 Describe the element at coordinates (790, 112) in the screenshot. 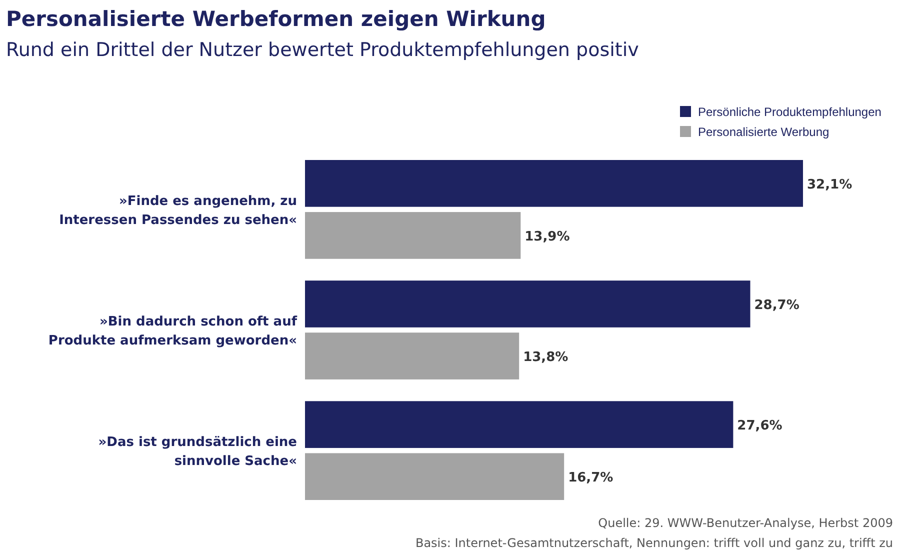

I see `legend-label: Persönliche Produktempfehlungen` at that location.